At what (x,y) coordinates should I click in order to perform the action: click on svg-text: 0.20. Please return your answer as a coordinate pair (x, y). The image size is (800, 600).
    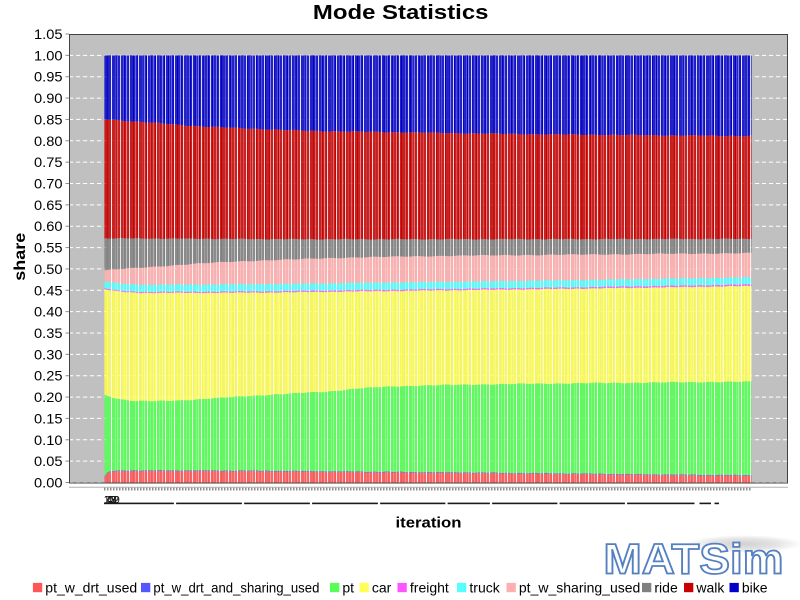
    Looking at the image, I should click on (48, 397).